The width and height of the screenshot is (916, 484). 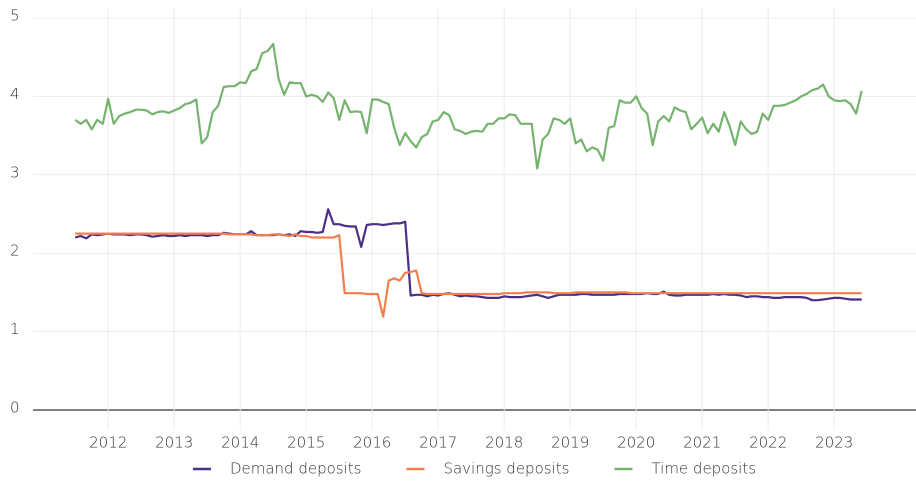 I want to click on legend-item: Time deposits, so click(x=685, y=469).